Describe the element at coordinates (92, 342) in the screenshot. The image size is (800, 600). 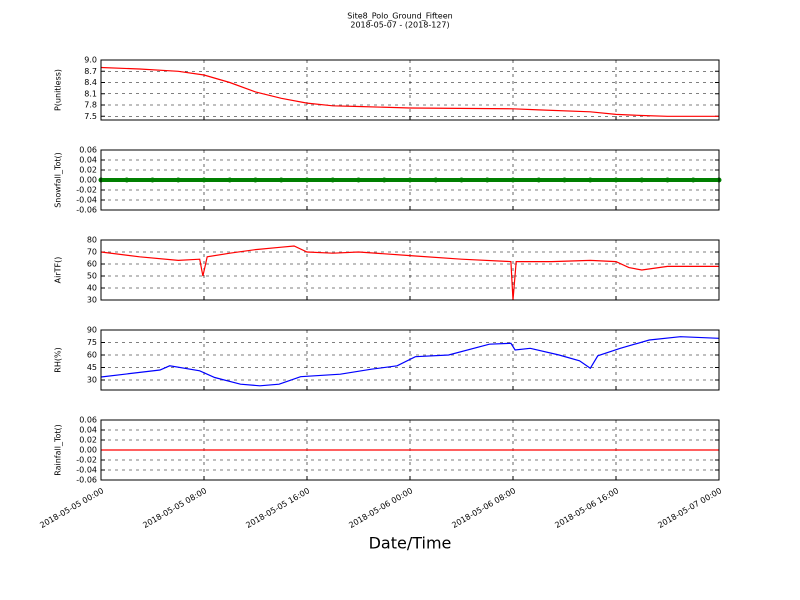
I see `y-tick-label: 75` at that location.